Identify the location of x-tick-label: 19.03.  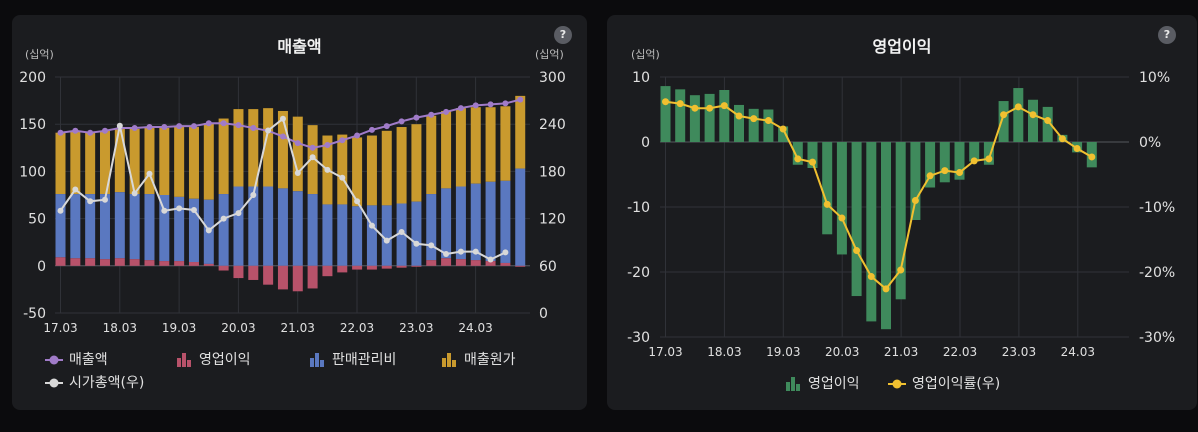
(783, 352).